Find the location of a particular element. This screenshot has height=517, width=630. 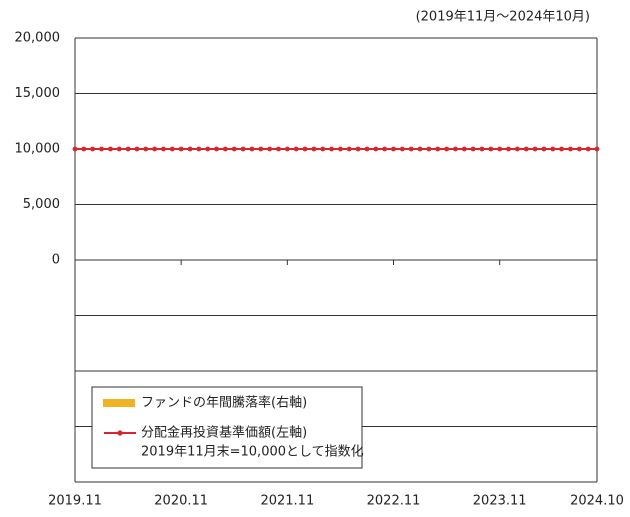

x-tick-label: 2023.11 is located at coordinates (500, 501).